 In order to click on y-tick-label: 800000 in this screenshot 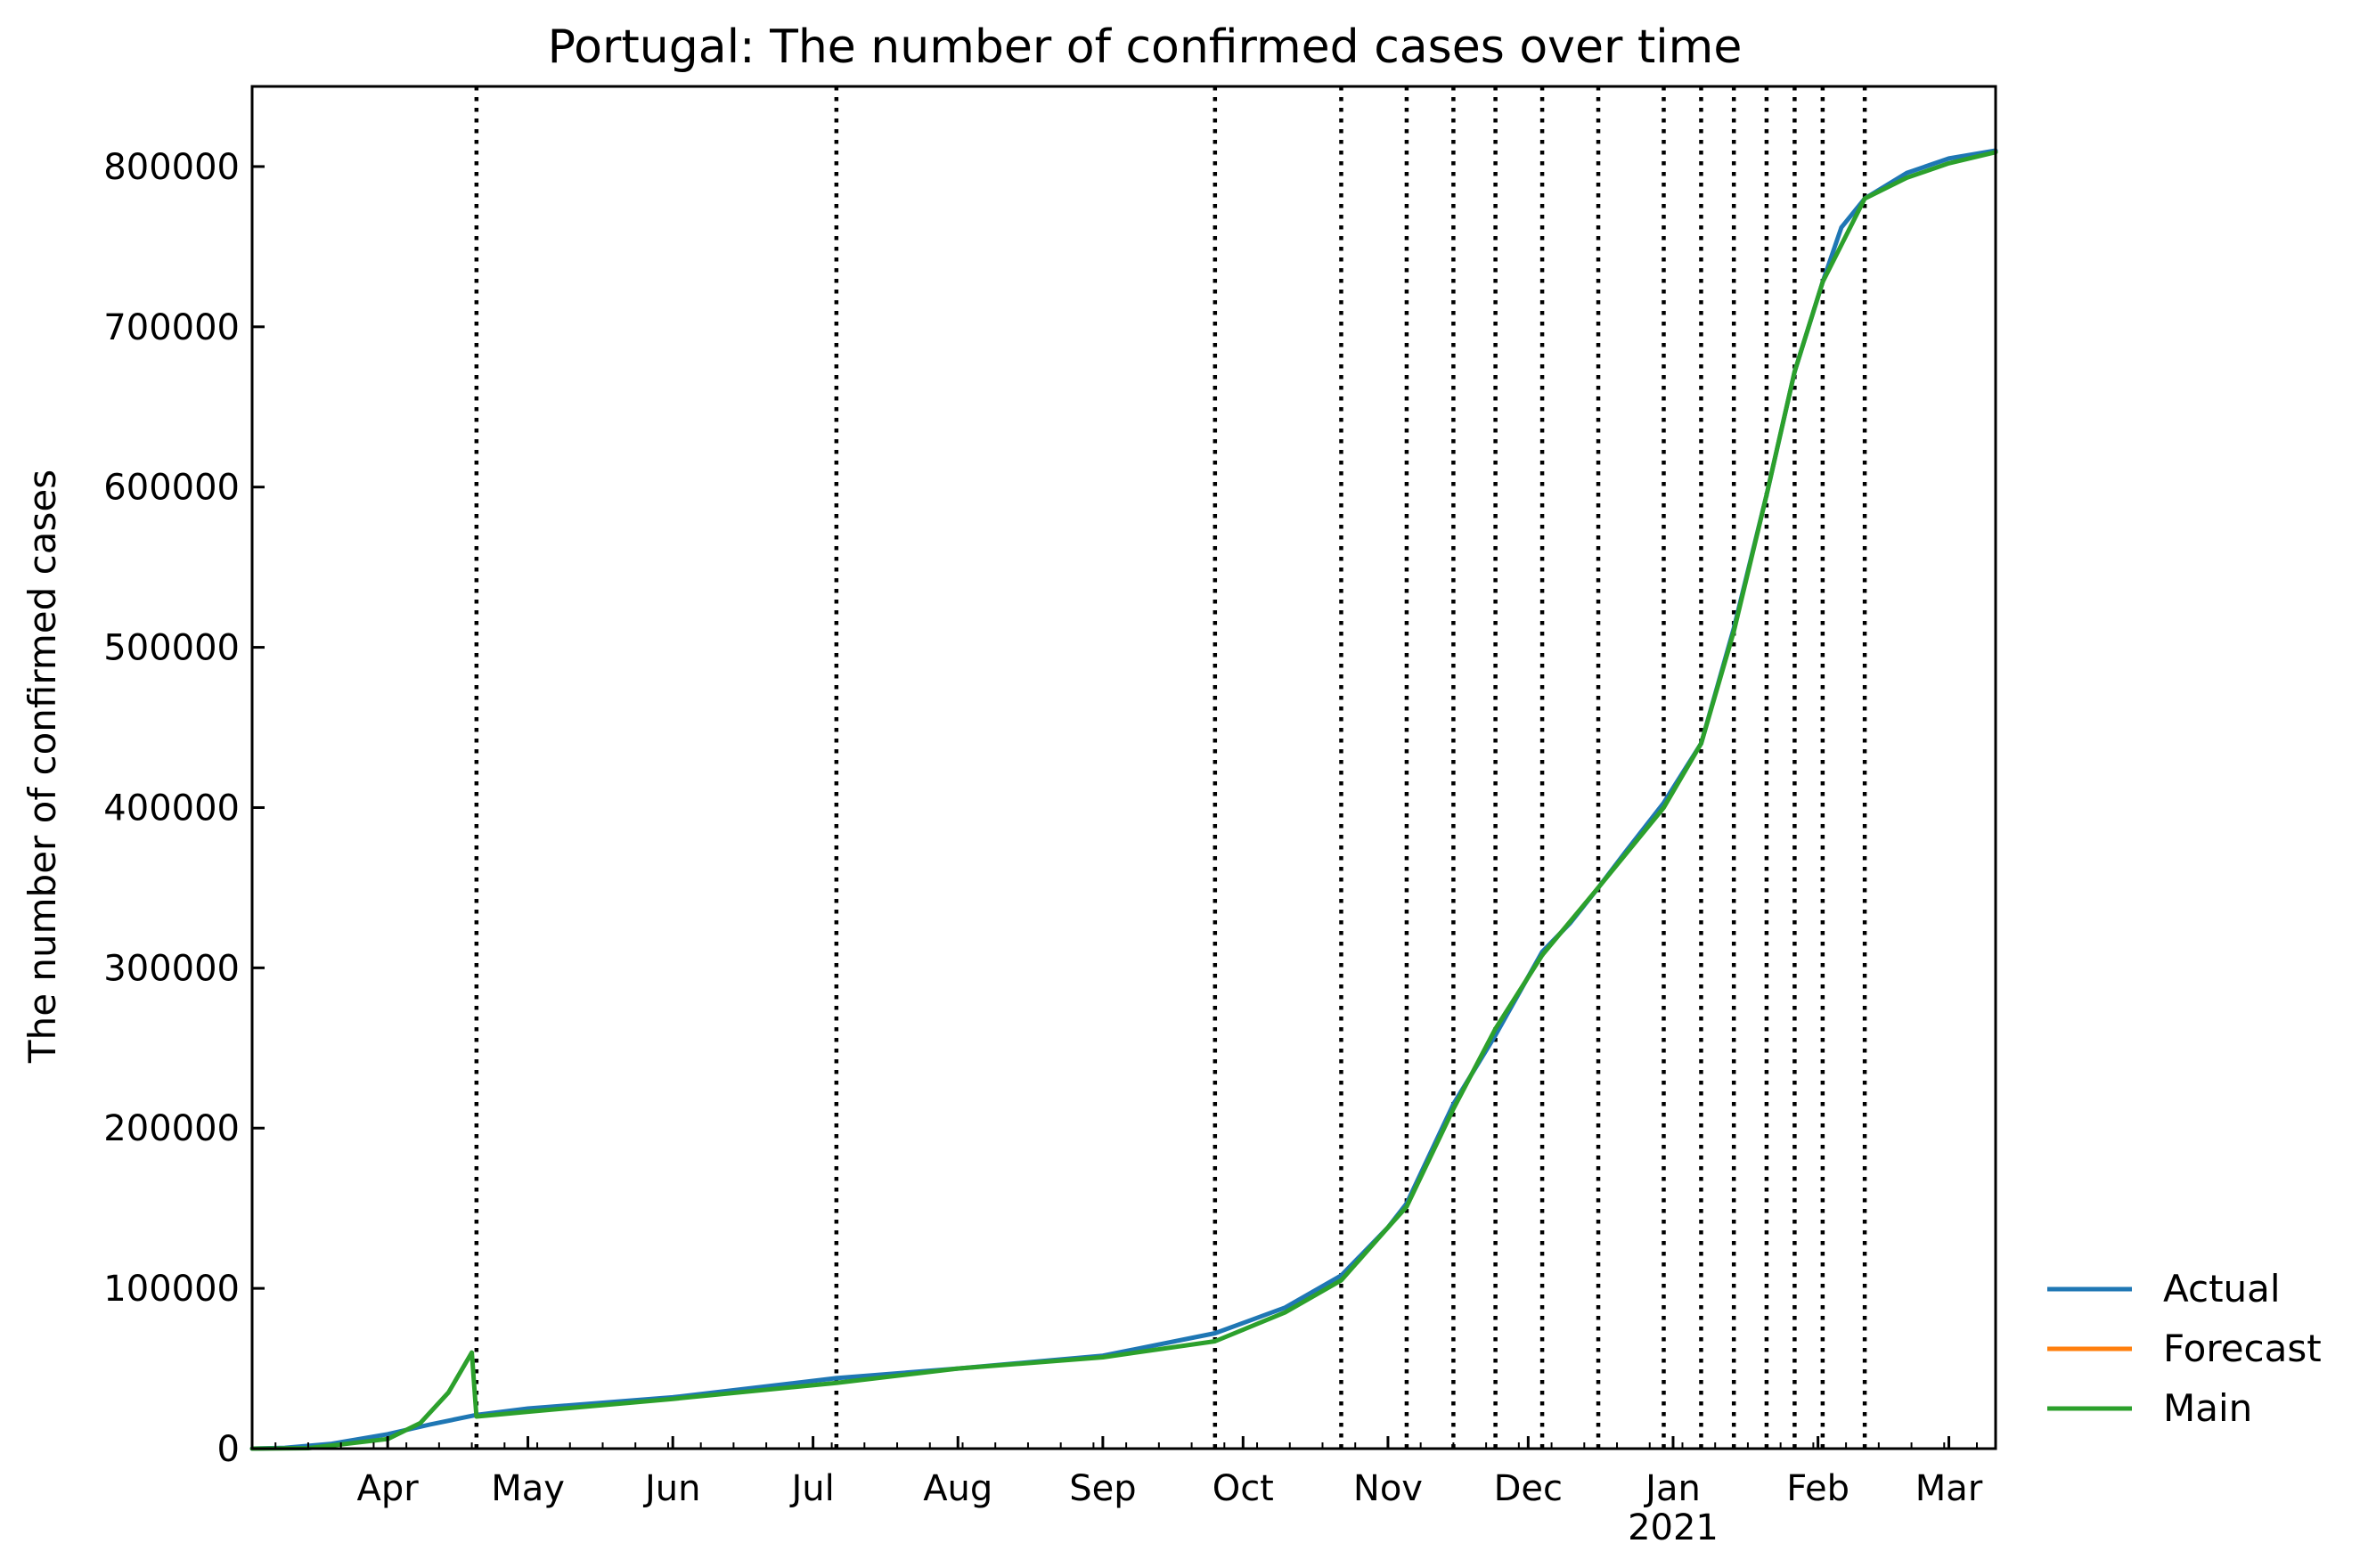, I will do `click(171, 167)`.